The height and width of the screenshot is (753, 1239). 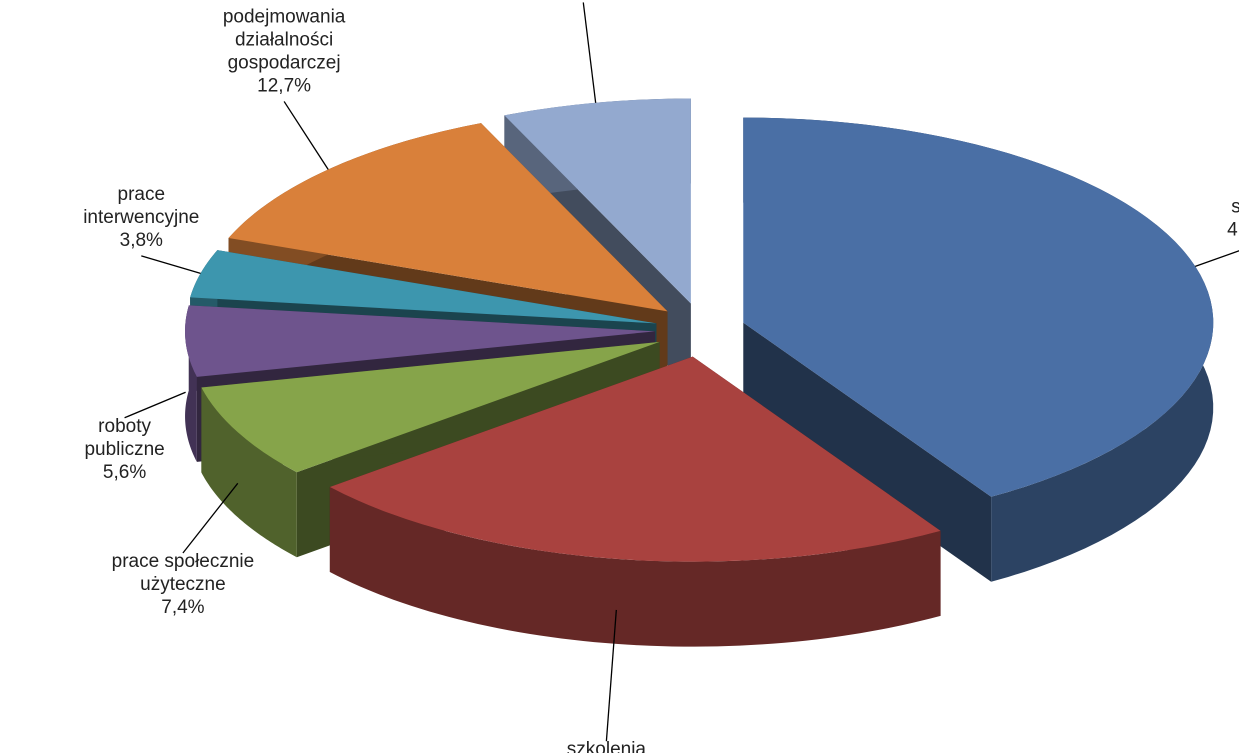 I want to click on value-label: 3,8%, so click(x=141, y=240).